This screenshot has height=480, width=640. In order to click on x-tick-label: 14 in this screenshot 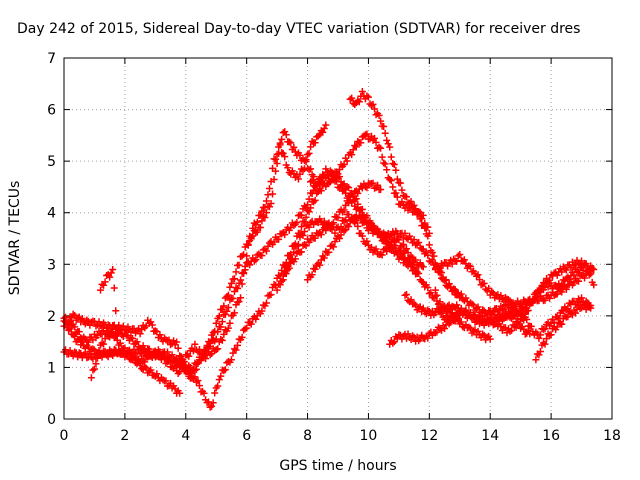, I will do `click(490, 436)`.